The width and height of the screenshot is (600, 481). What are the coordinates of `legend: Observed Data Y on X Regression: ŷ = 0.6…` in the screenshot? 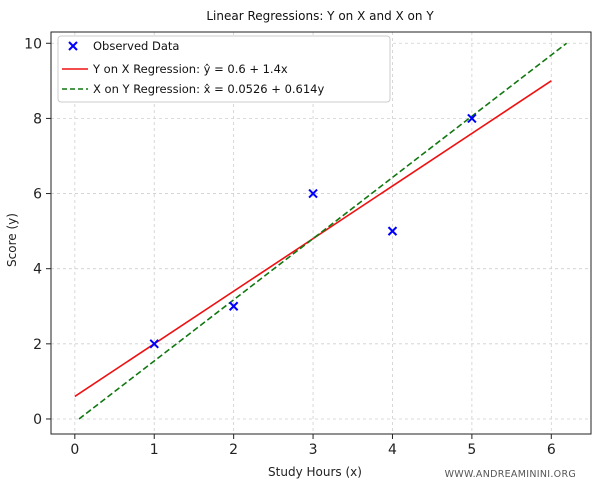 It's located at (224, 69).